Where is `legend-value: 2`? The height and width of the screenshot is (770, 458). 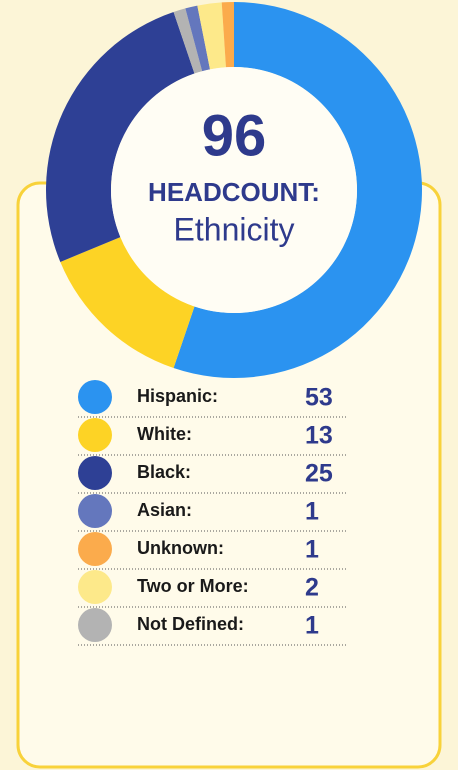
legend-value: 2 is located at coordinates (312, 588).